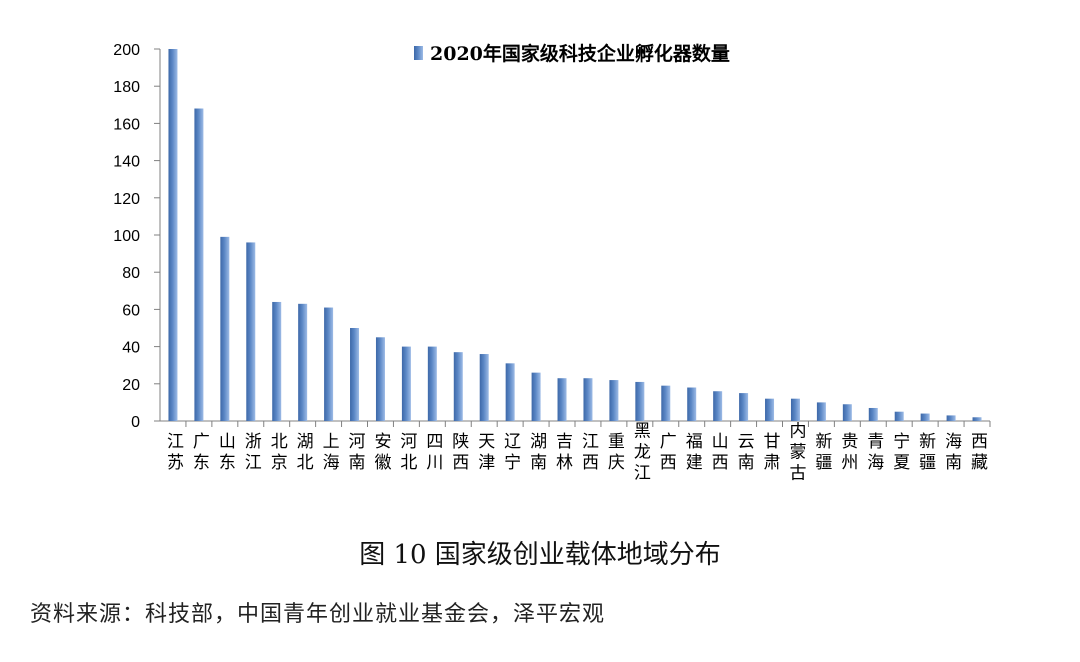  What do you see at coordinates (666, 453) in the screenshot?
I see `x-tick-label: 广西` at bounding box center [666, 453].